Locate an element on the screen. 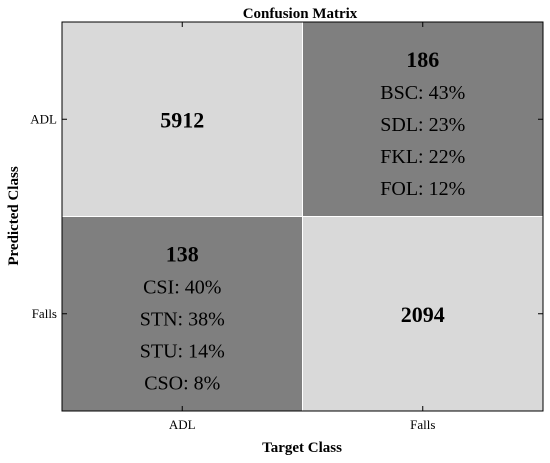 This screenshot has width=550, height=463. cell-count: 2094 is located at coordinates (423, 314).